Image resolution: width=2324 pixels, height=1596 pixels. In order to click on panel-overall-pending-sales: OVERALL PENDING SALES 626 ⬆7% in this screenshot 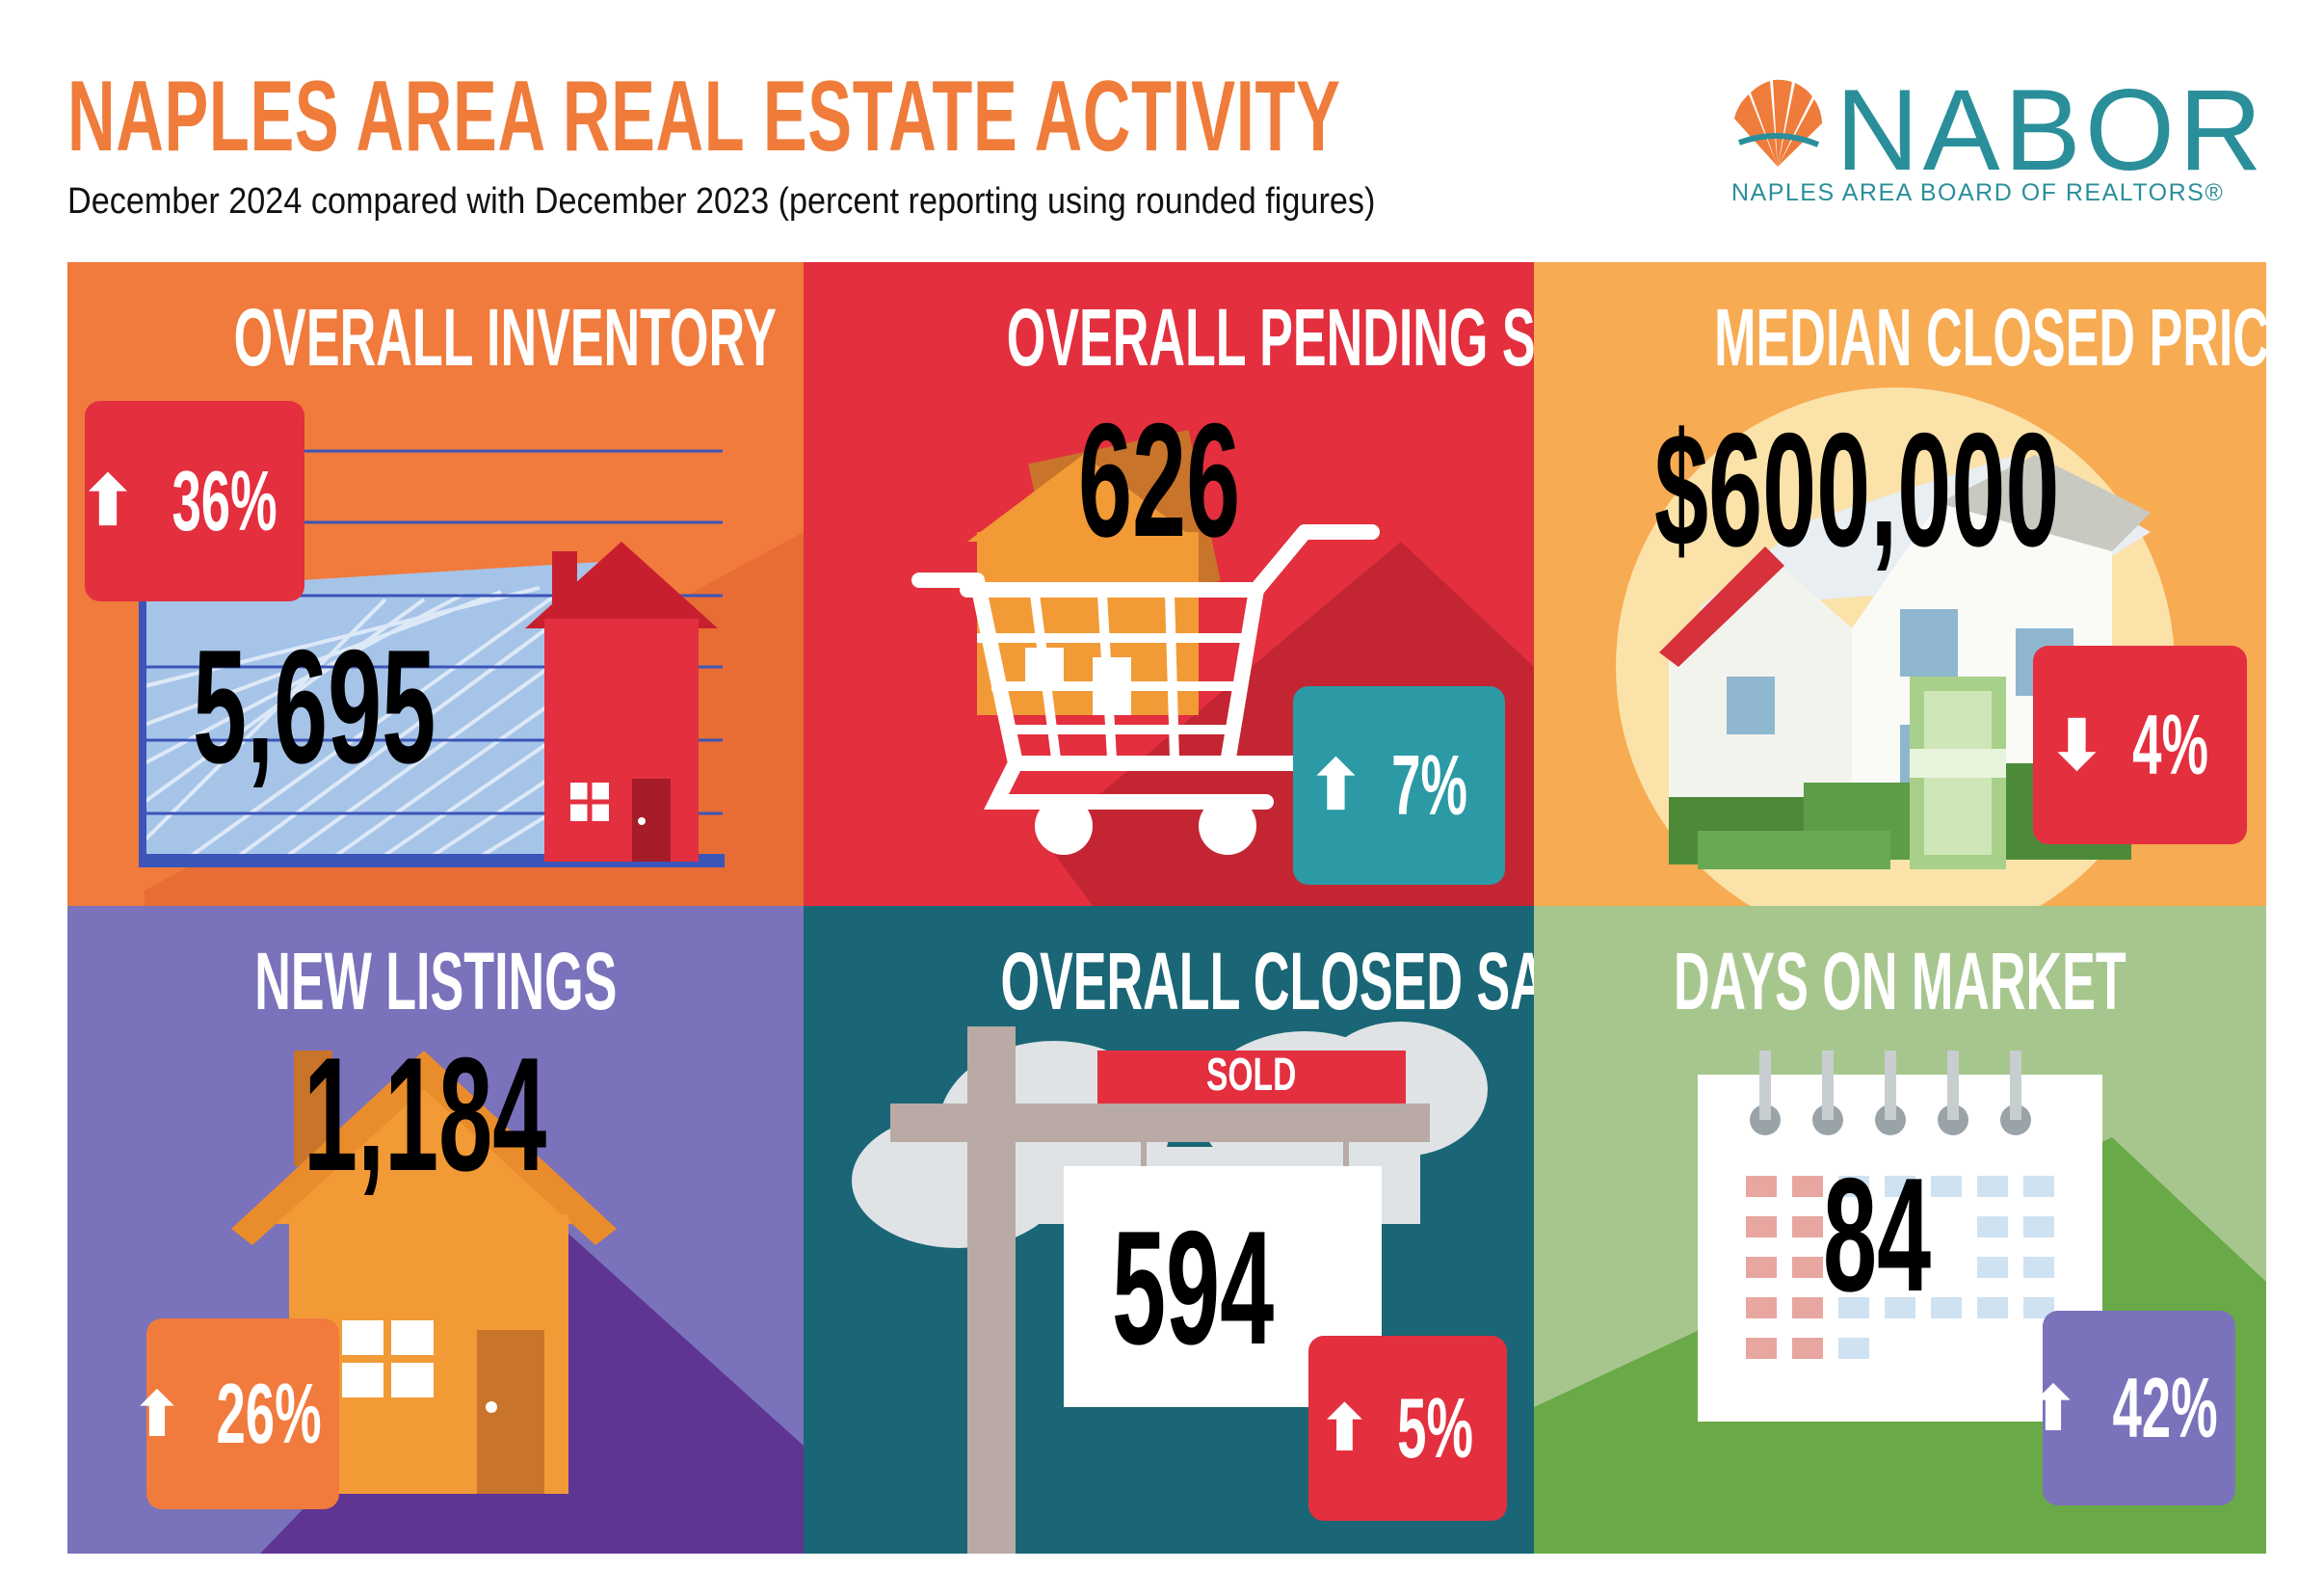, I will do `click(1169, 584)`.